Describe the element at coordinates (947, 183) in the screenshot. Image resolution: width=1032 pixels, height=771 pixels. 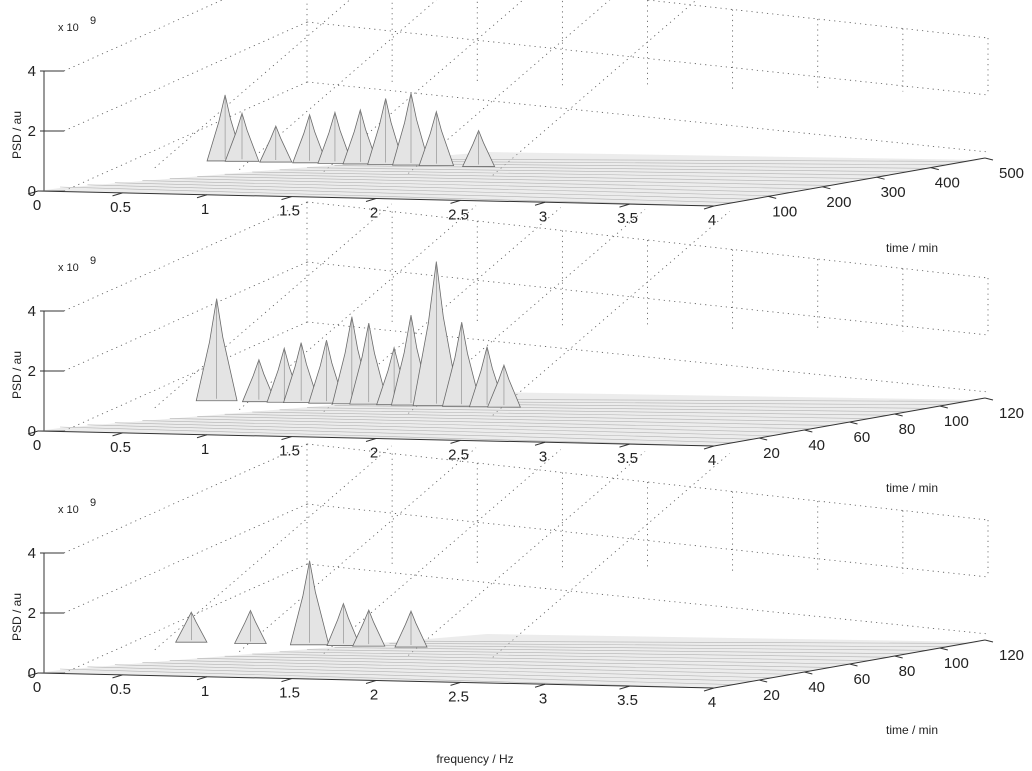
I see `time-tick-label: 400` at that location.